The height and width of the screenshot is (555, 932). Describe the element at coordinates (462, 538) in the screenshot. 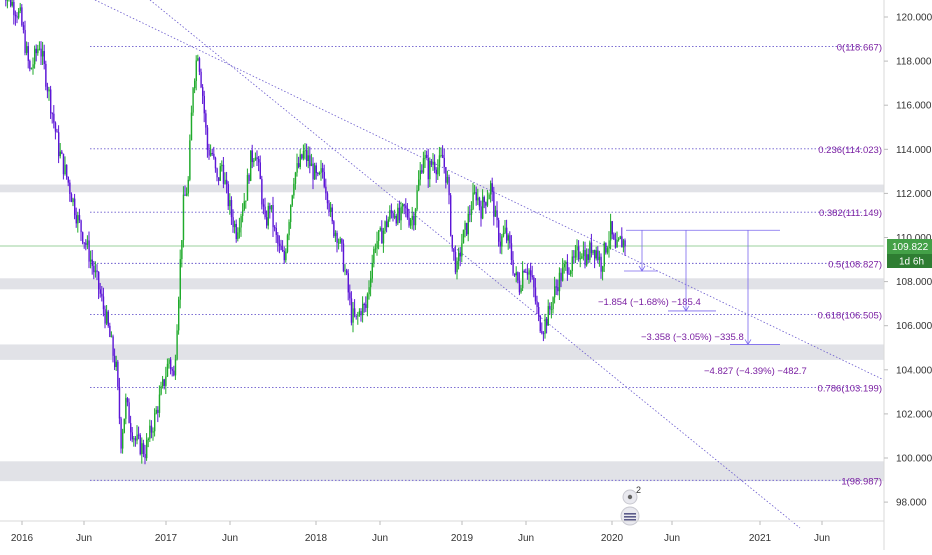

I see `time-tick-label: 2019` at that location.